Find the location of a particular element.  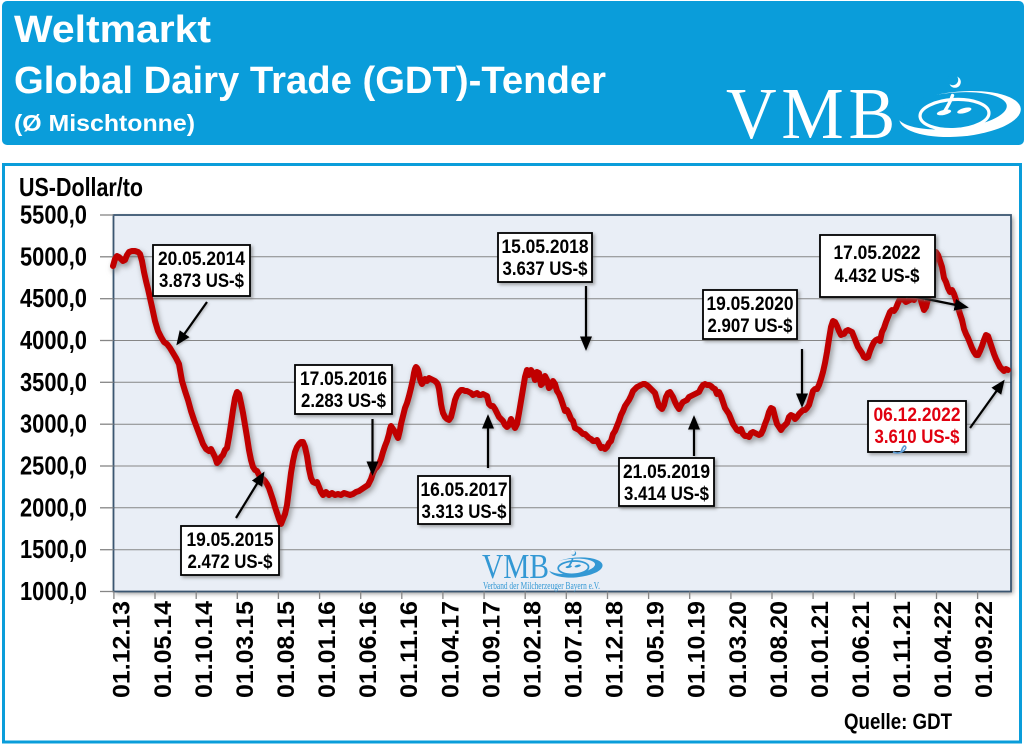

svg-text: 15.05.2018 is located at coordinates (545, 247).